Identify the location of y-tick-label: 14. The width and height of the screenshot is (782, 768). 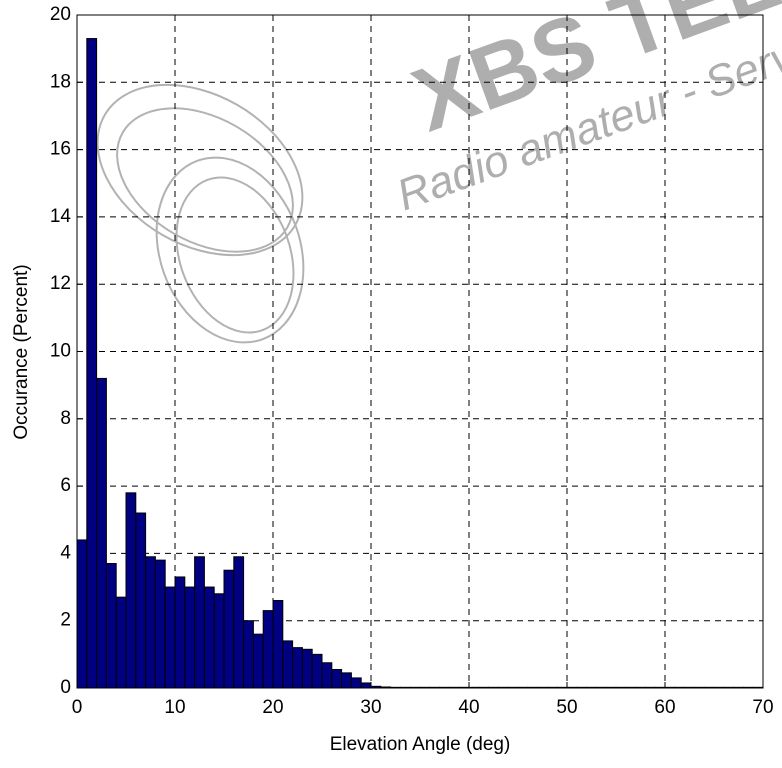
(61, 216).